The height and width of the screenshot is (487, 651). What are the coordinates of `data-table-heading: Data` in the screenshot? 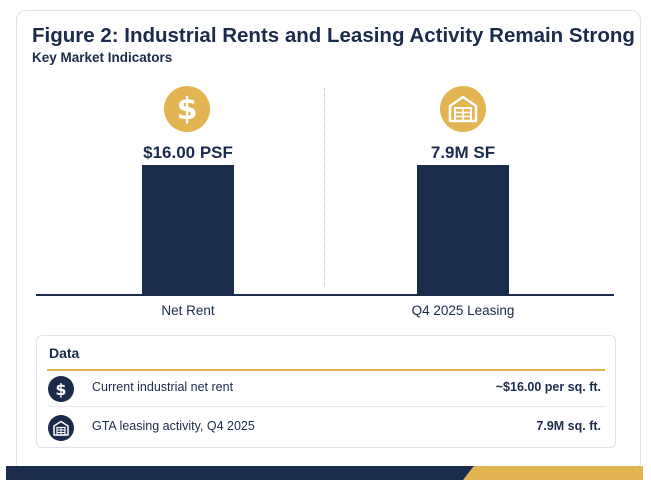 It's located at (64, 353).